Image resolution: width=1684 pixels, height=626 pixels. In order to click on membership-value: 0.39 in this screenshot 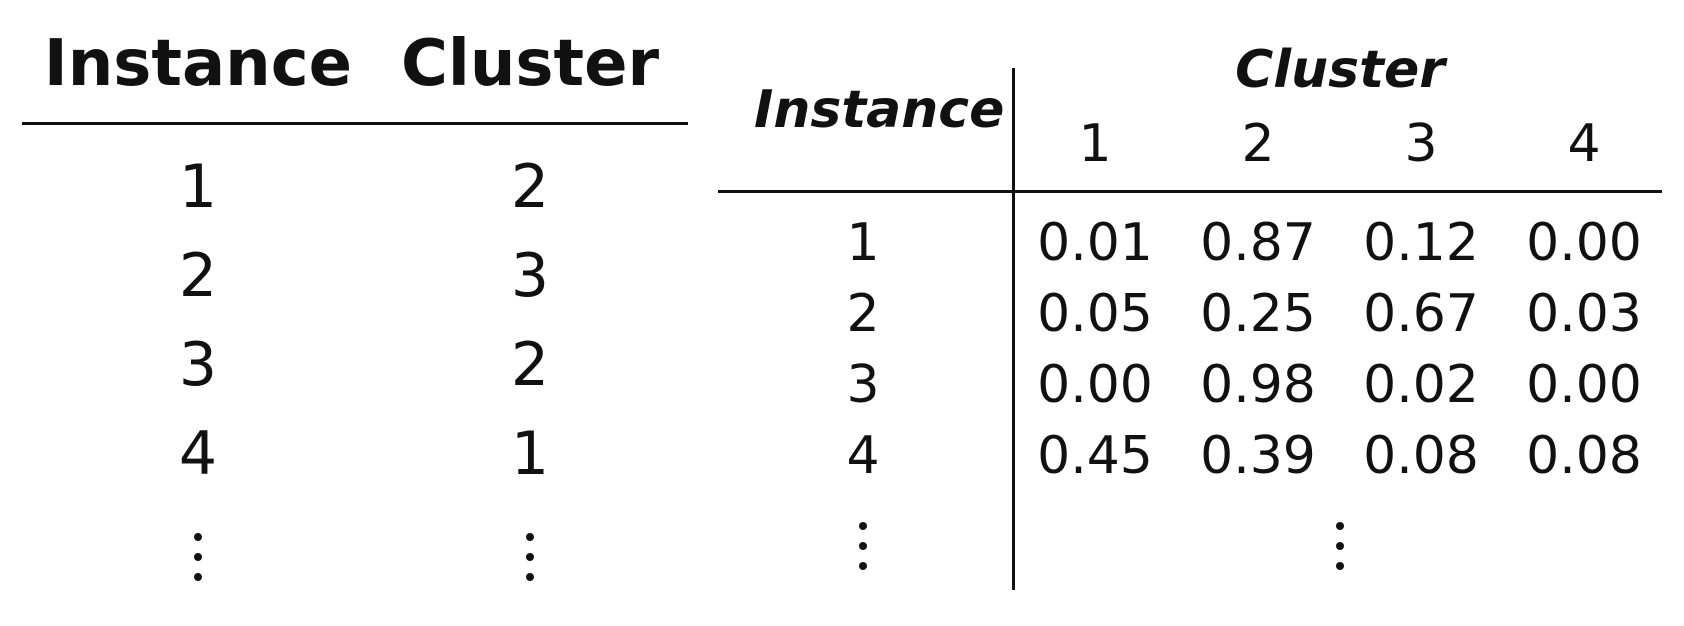, I will do `click(1258, 456)`.